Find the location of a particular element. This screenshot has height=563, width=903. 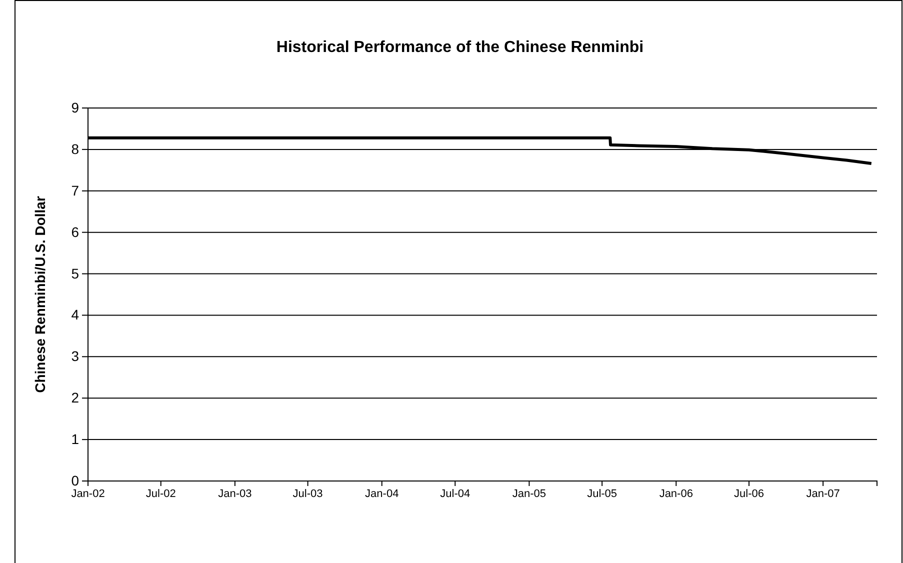

y-tick-label: 8 is located at coordinates (75, 148).